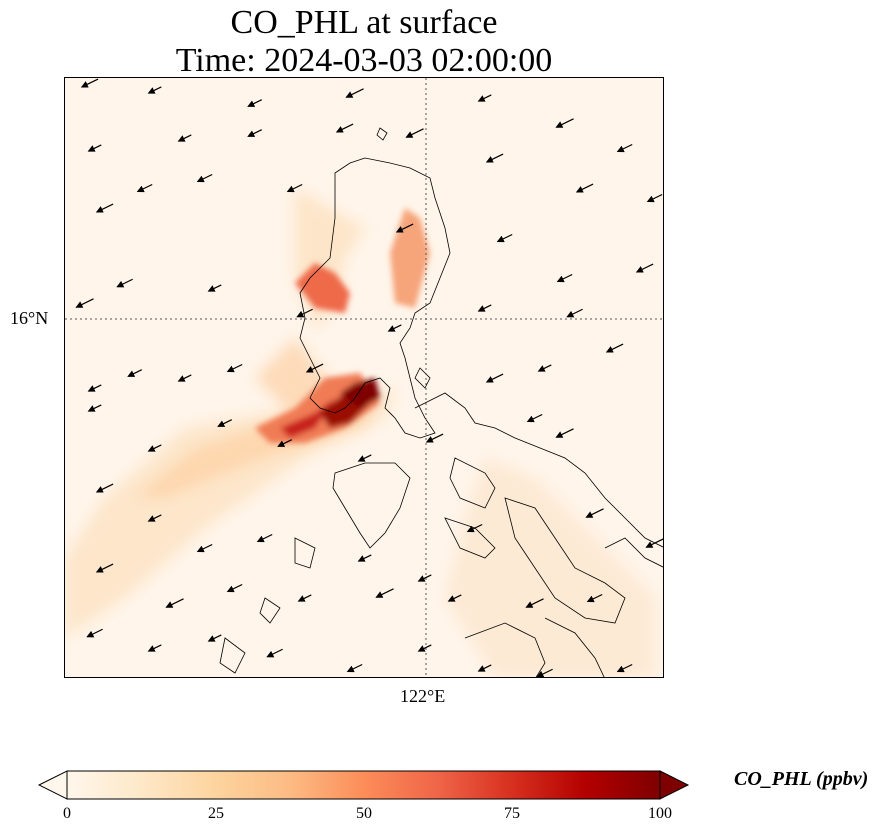 The image size is (885, 836). Describe the element at coordinates (410, 258) in the screenshot. I see `hotspot-north-east` at that location.